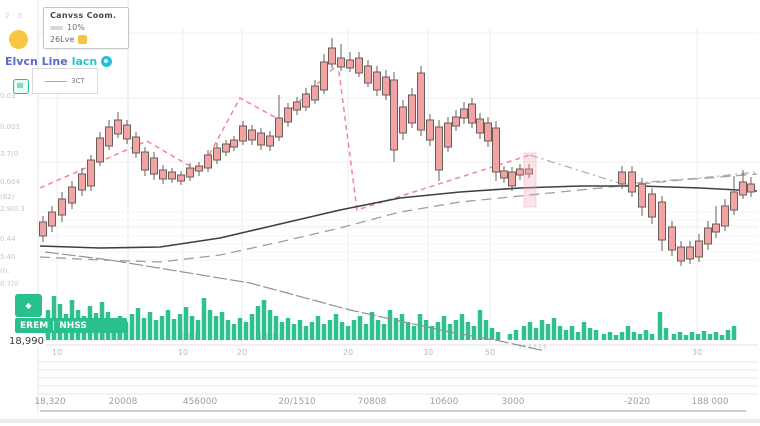  Describe the element at coordinates (530, 180) in the screenshot. I see `highlight-band` at that location.